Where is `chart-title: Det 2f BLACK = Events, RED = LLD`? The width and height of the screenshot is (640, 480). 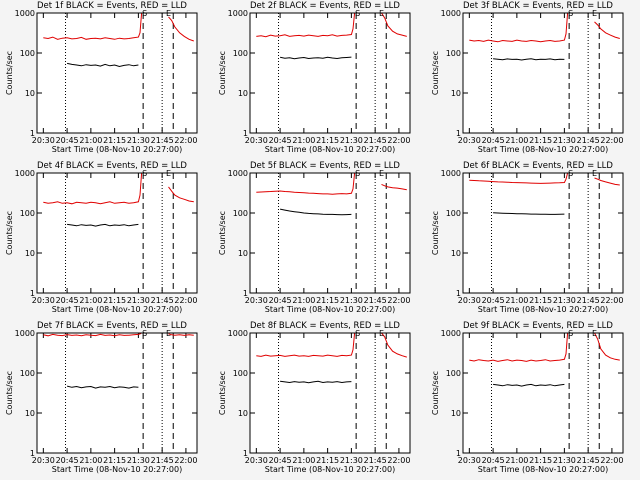
chart-title: Det 2f BLACK = Events, RED = LLD is located at coordinates (325, 6).